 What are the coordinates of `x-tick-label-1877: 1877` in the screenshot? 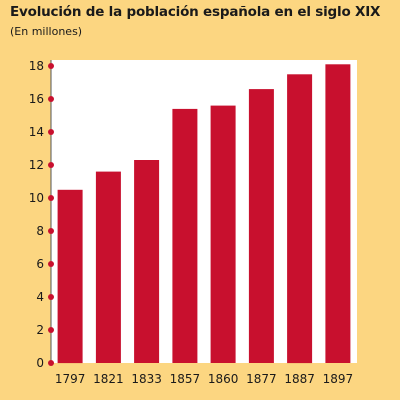 It's located at (261, 379).